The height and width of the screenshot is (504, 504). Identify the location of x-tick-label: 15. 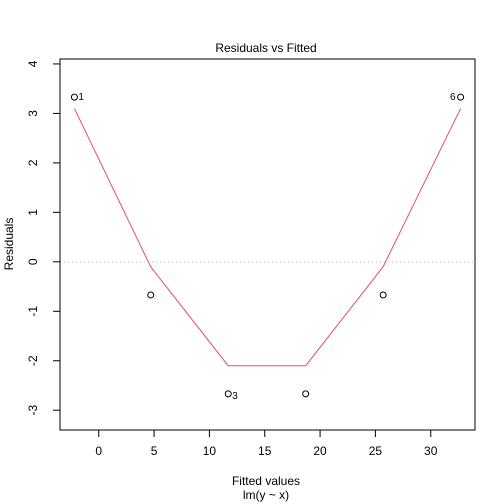
(265, 451).